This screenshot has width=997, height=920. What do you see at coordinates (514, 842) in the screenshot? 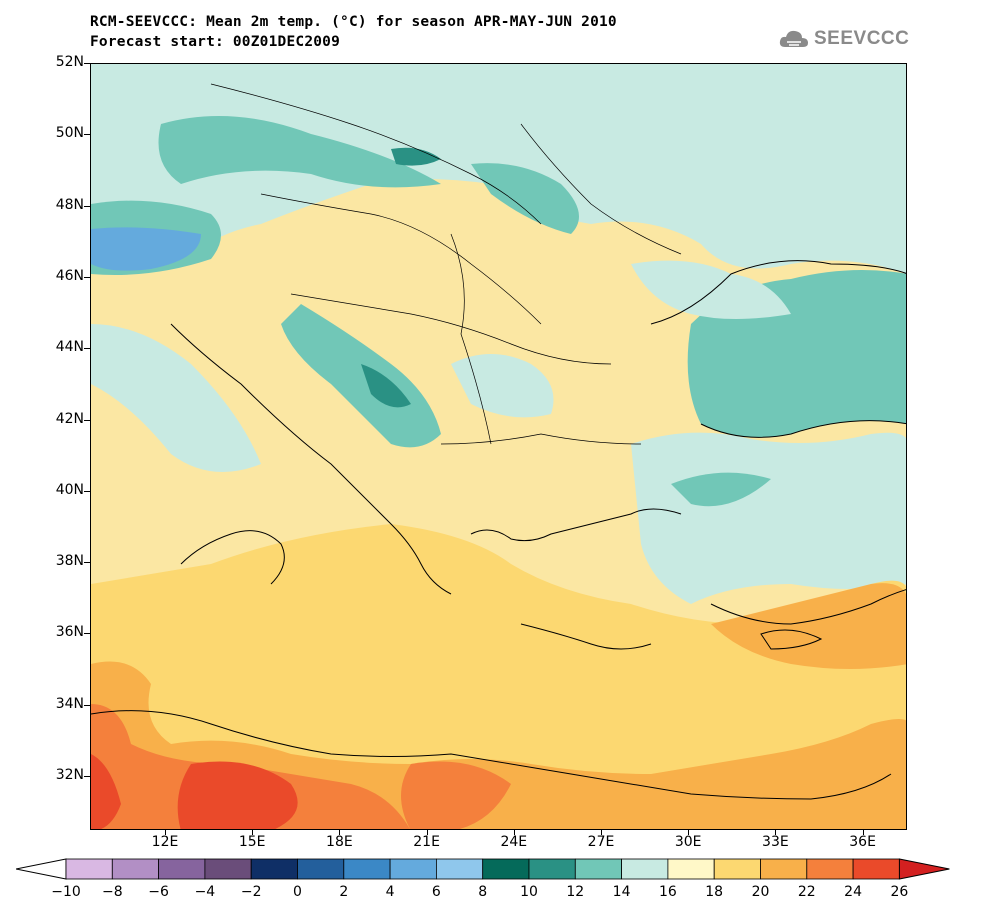
I see `lon-label: 24E` at bounding box center [514, 842].